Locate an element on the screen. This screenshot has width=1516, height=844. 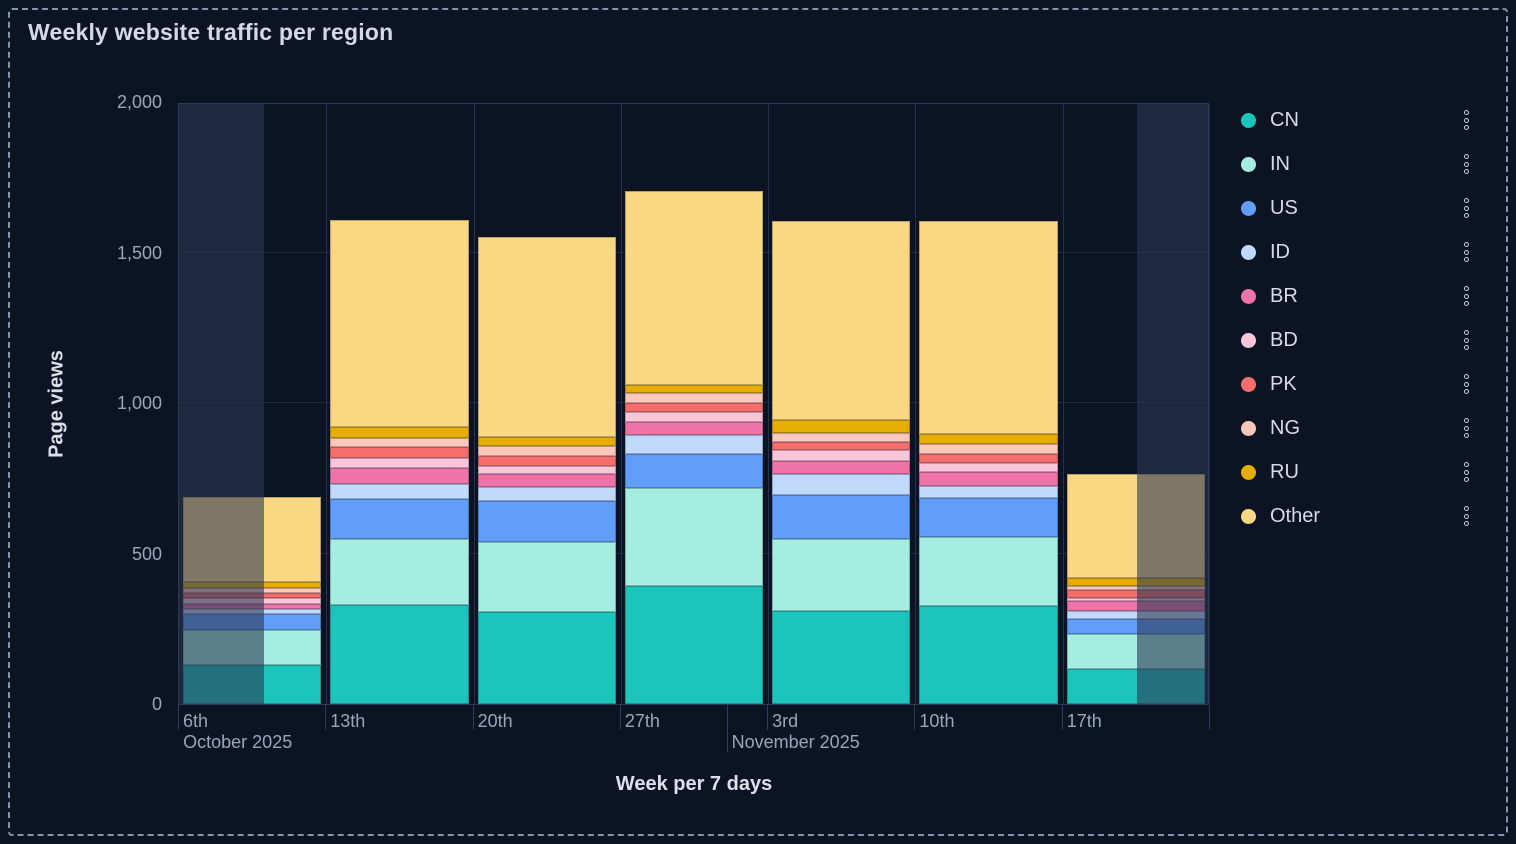
legend-label: CN is located at coordinates (1284, 119).